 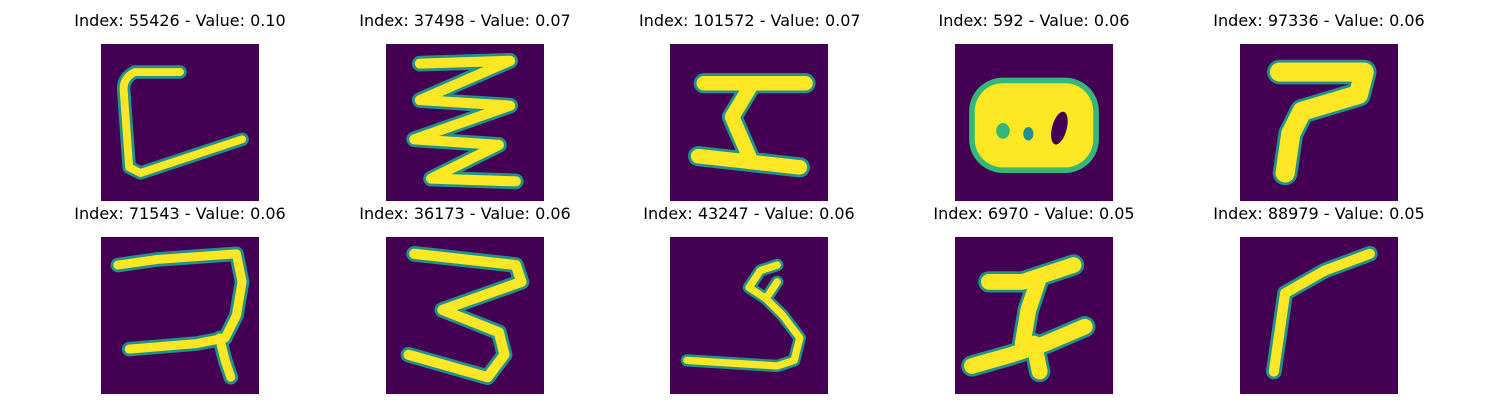 What do you see at coordinates (465, 213) in the screenshot?
I see `tile-title: Index: 36173 - Value: 0.06` at bounding box center [465, 213].